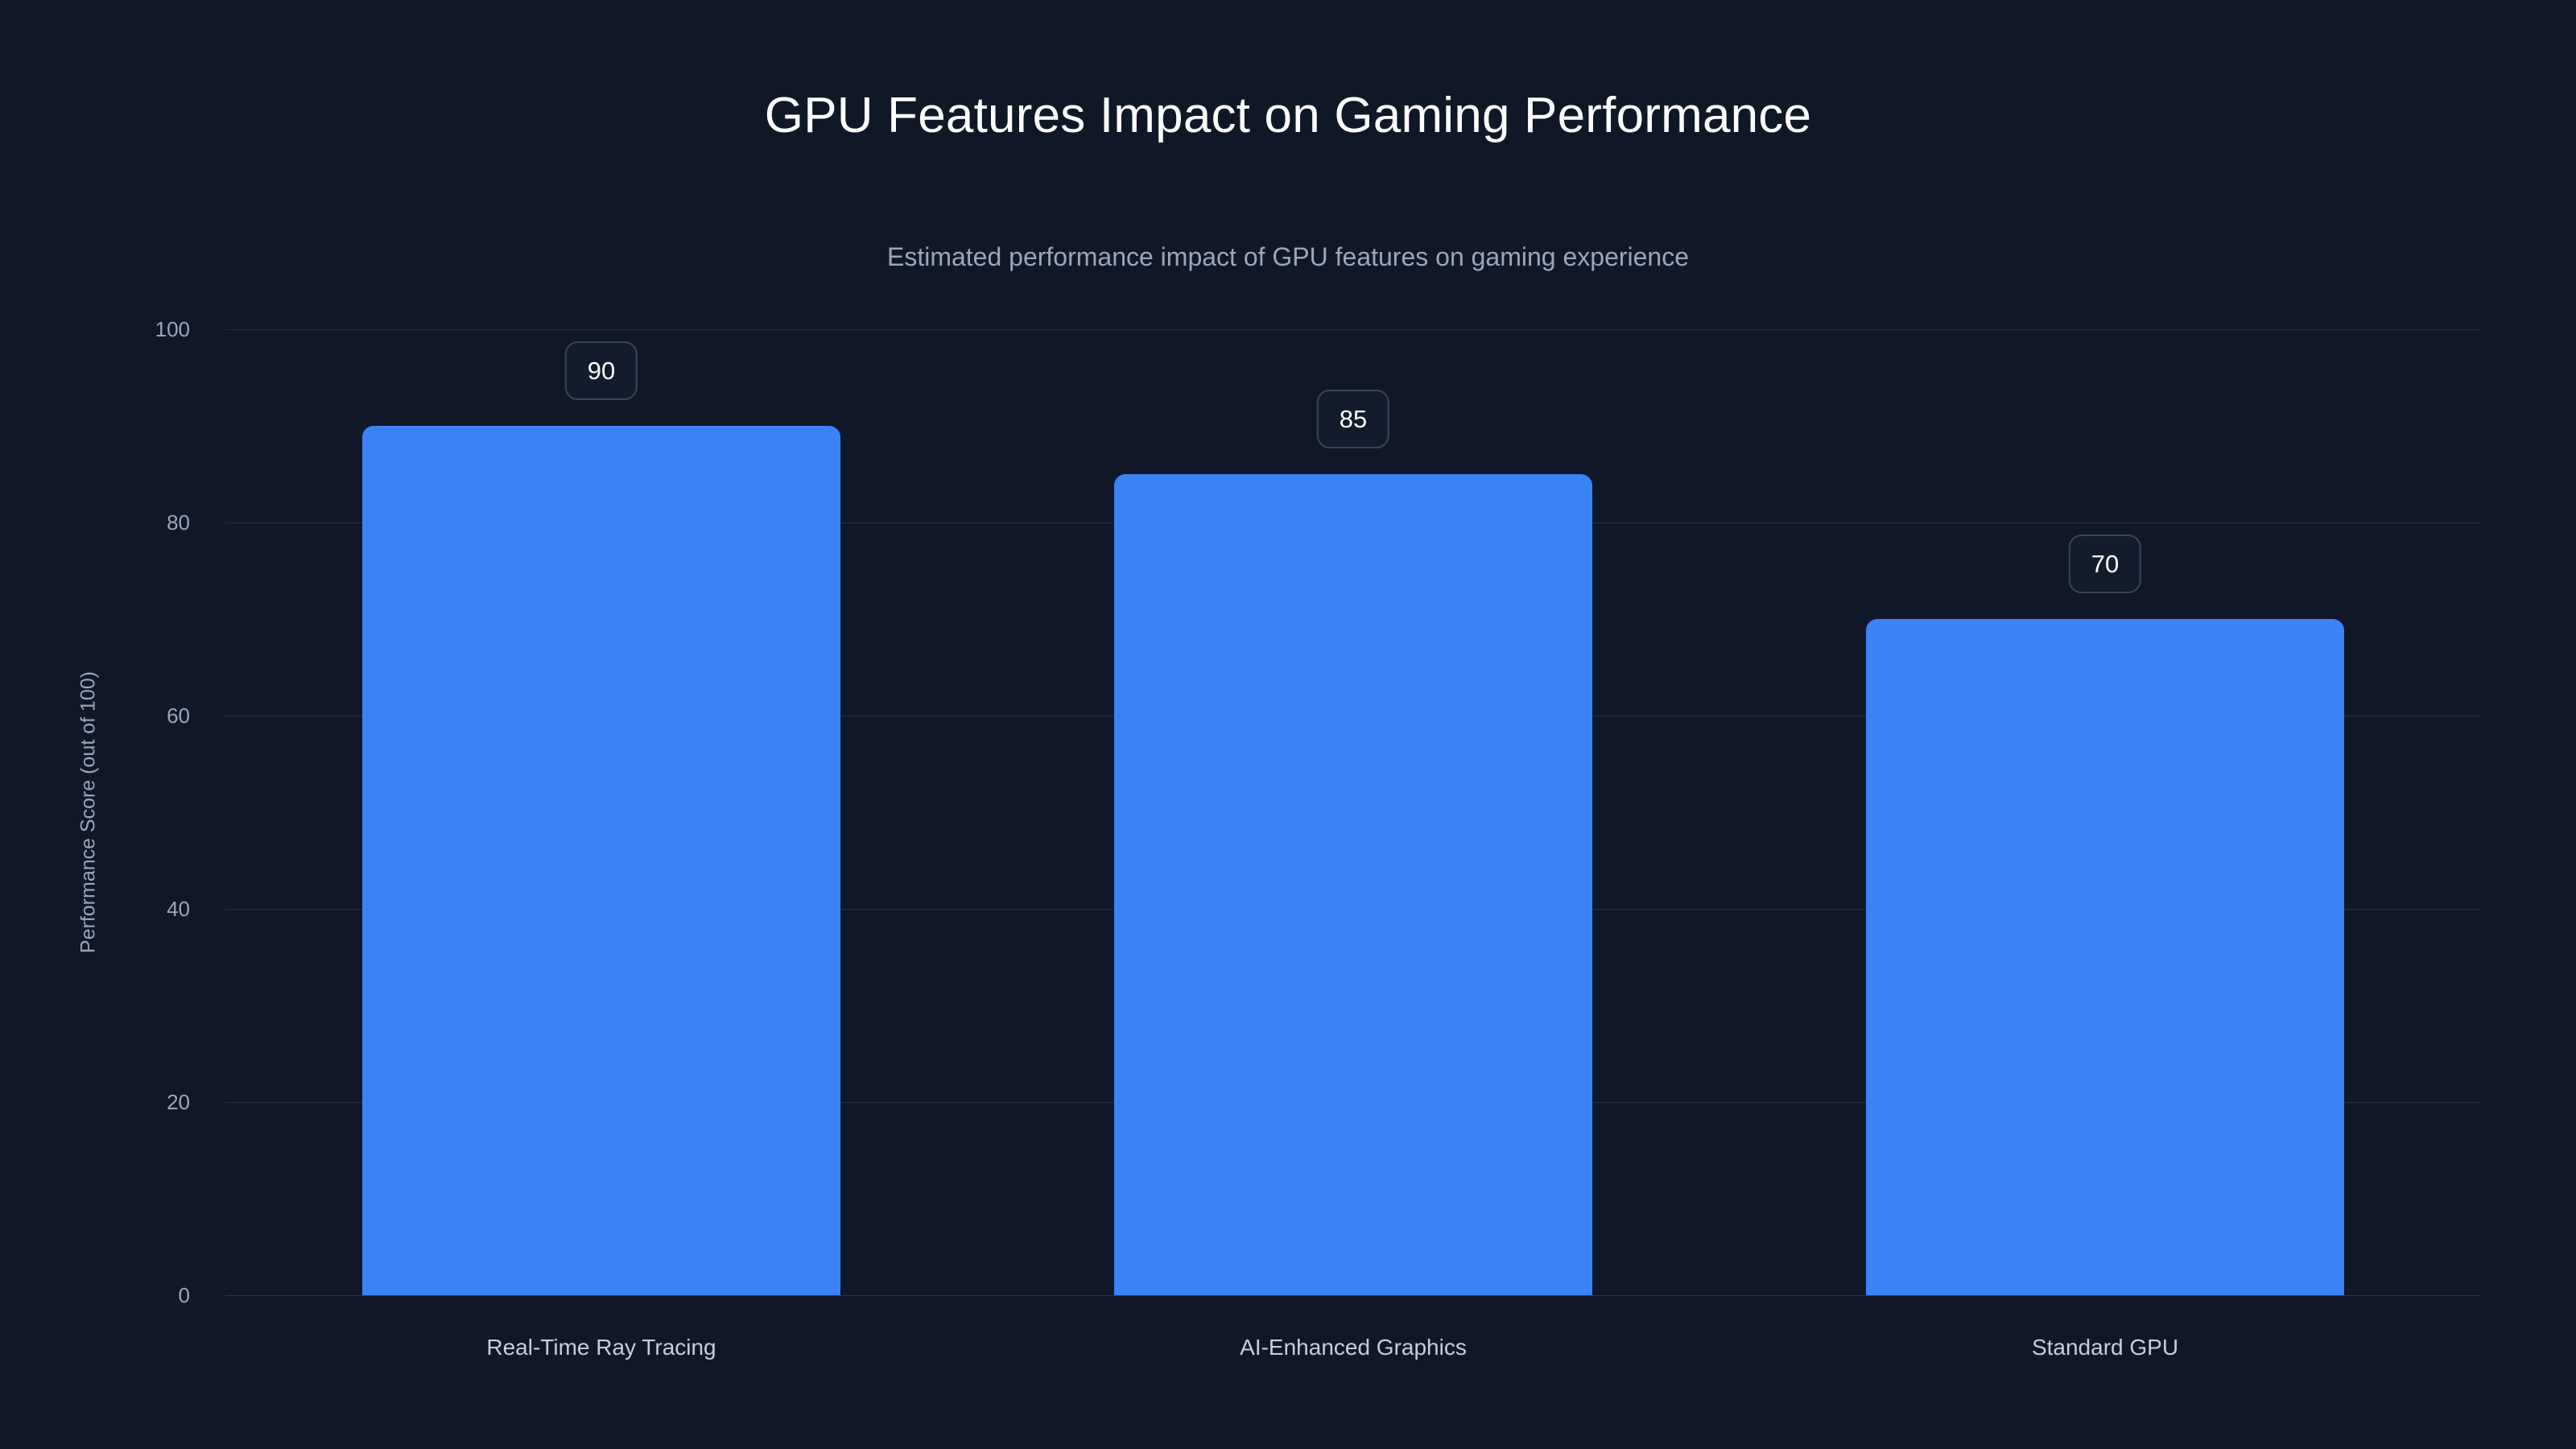  I want to click on y-axis-tick-label: 40, so click(178, 909).